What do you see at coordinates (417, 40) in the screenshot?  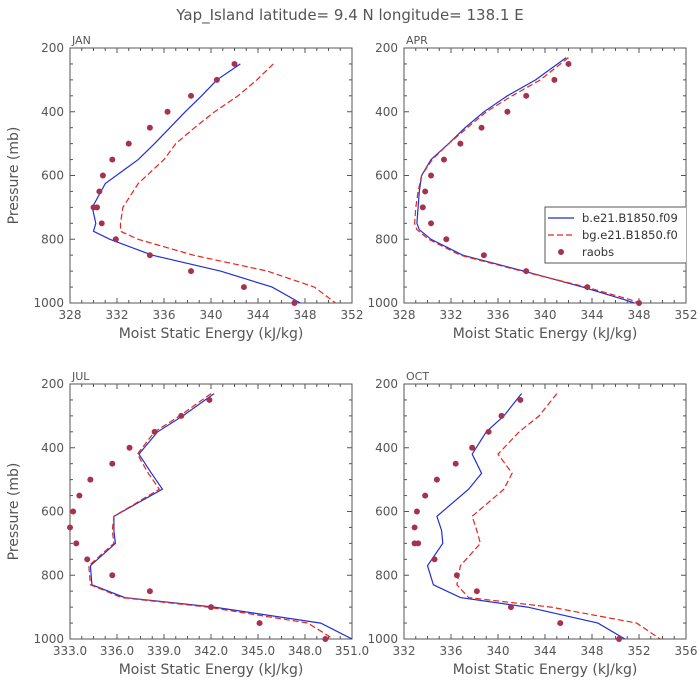 I see `panel-label: APR` at bounding box center [417, 40].